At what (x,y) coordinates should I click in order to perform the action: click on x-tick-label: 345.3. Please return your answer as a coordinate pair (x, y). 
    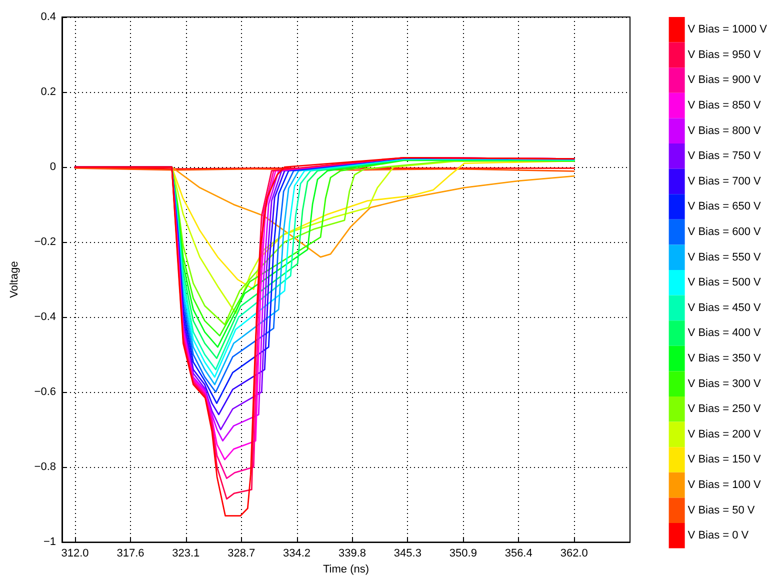
    Looking at the image, I should click on (408, 554).